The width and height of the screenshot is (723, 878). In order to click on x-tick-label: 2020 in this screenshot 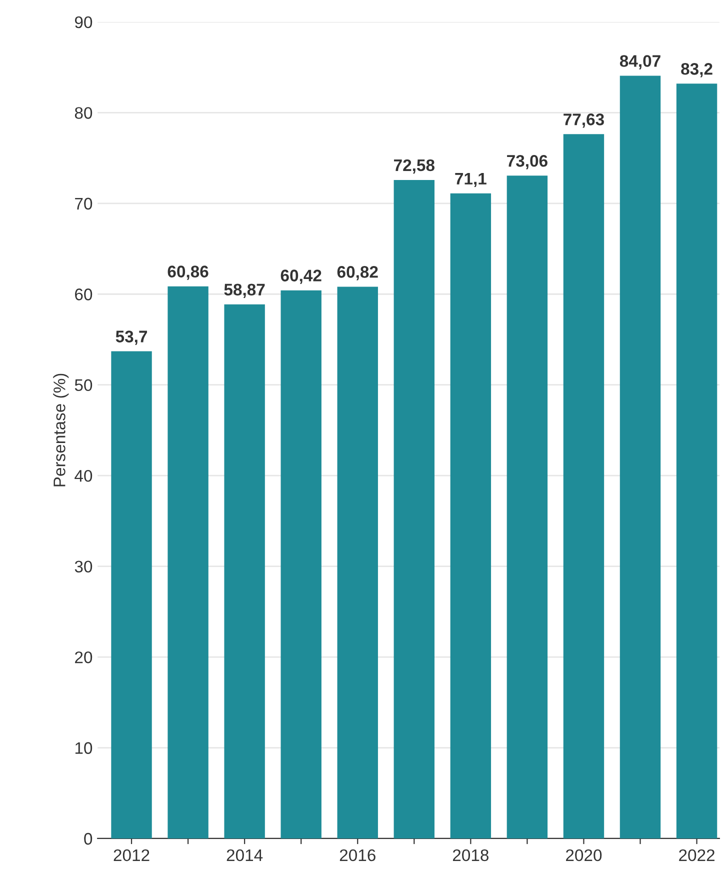, I will do `click(584, 855)`.